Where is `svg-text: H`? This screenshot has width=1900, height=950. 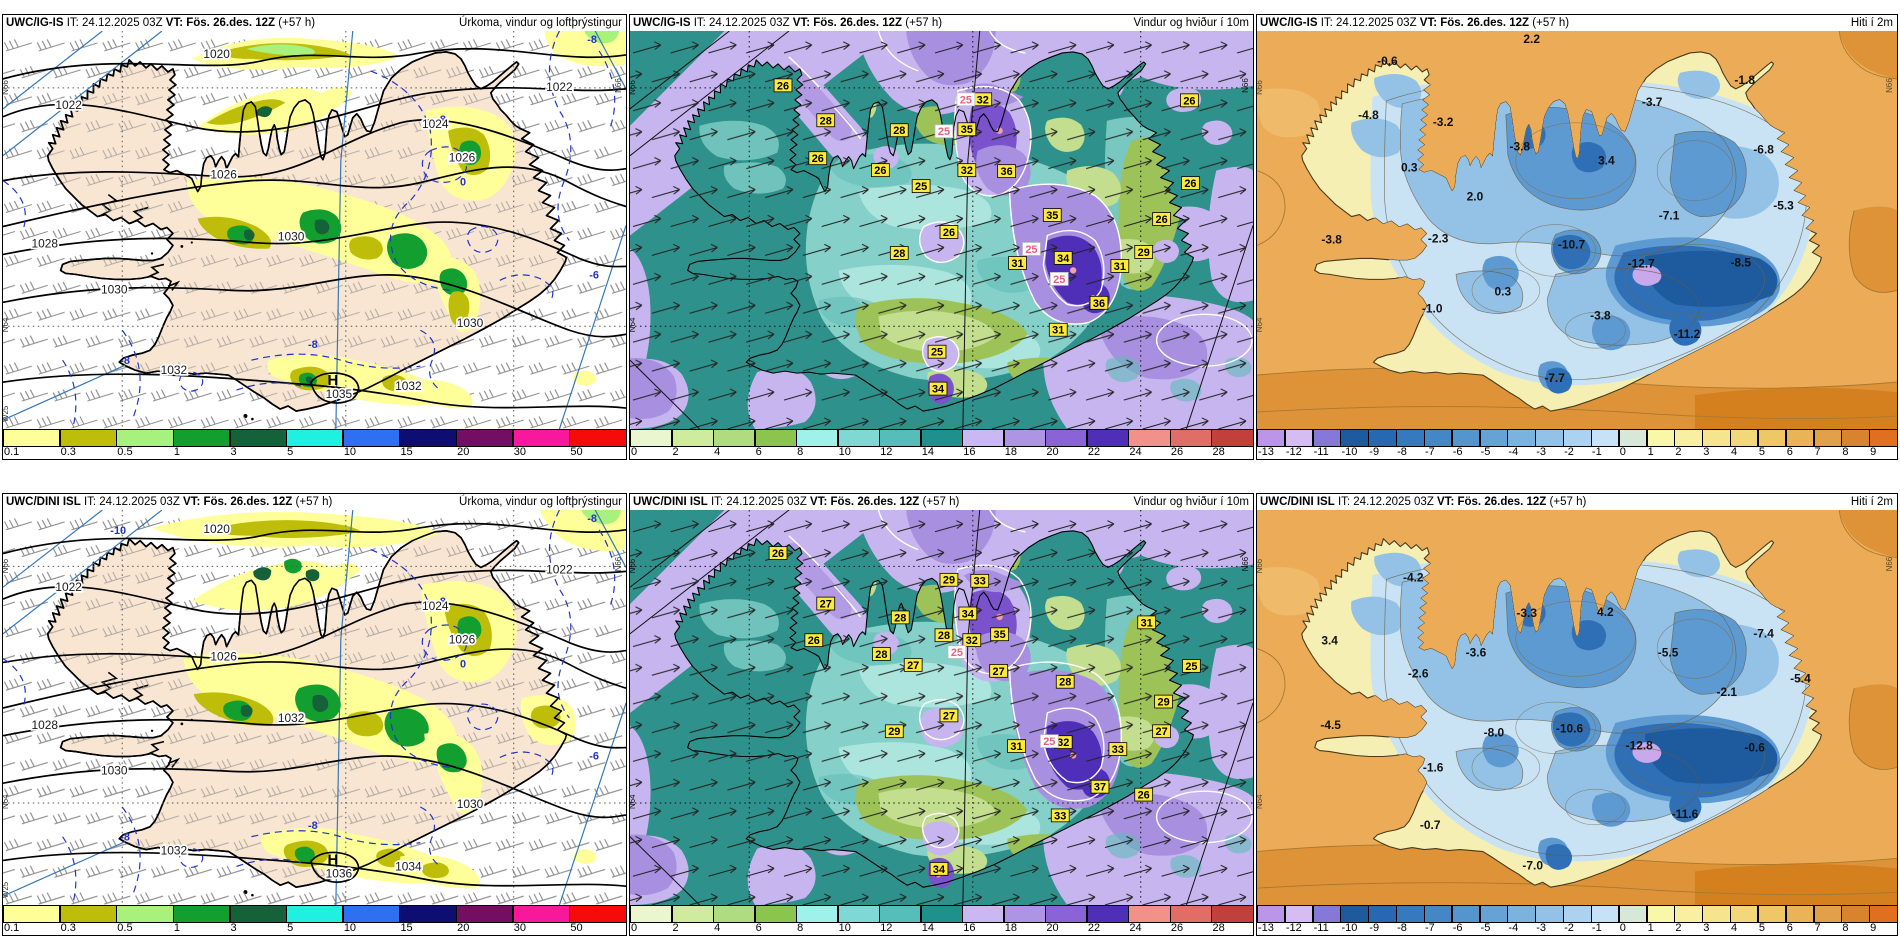
svg-text: H is located at coordinates (333, 860).